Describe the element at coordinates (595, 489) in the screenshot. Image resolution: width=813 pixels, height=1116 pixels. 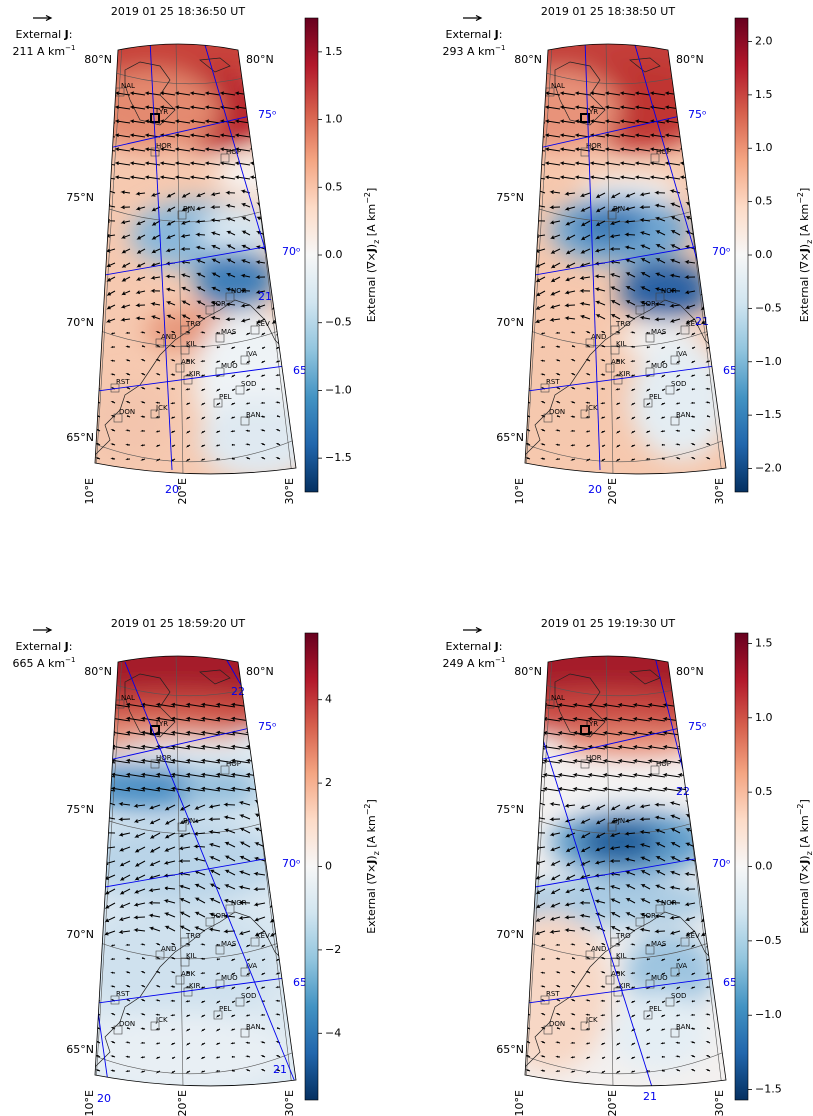
I see `mlt-label: 20` at that location.